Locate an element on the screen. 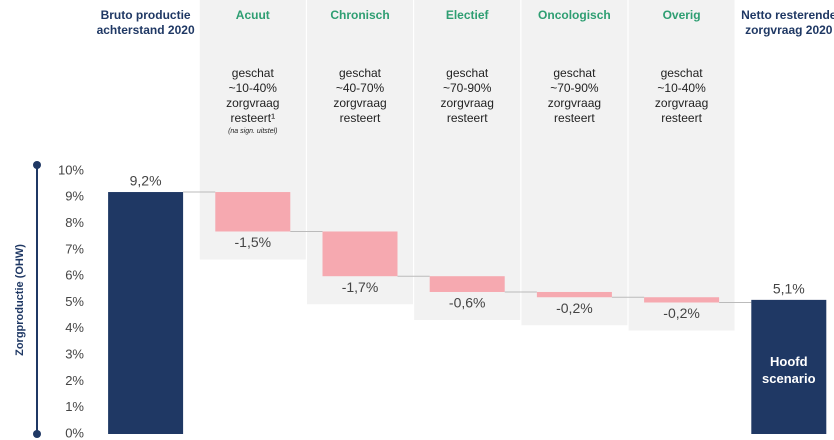 This screenshot has width=834, height=440. annotation-note: (na sign. uitstel) is located at coordinates (253, 131).